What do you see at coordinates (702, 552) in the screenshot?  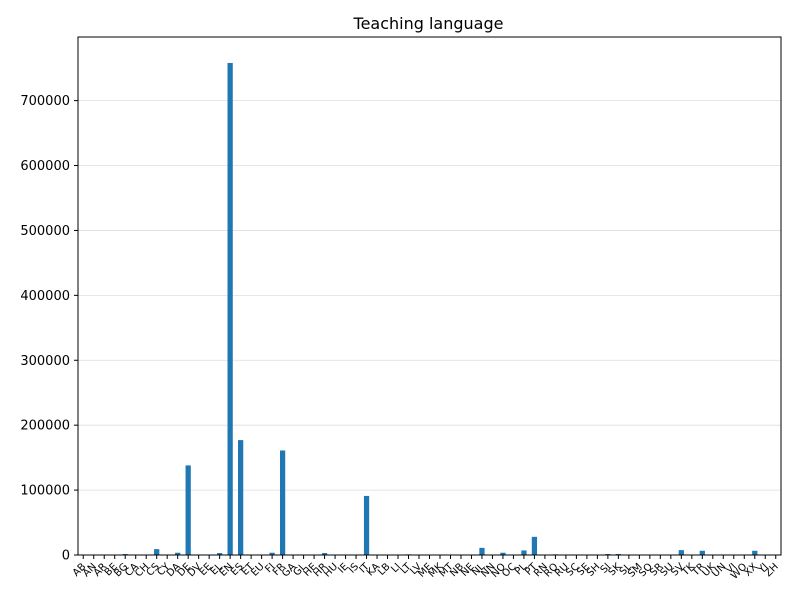 I see `bar-tr` at bounding box center [702, 552].